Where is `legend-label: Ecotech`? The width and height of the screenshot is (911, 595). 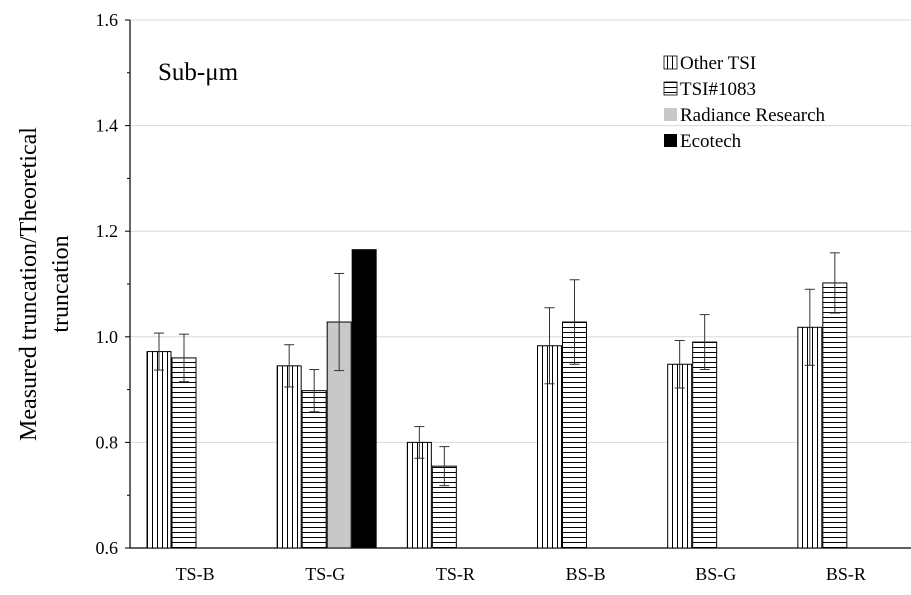 legend-label: Ecotech is located at coordinates (711, 141).